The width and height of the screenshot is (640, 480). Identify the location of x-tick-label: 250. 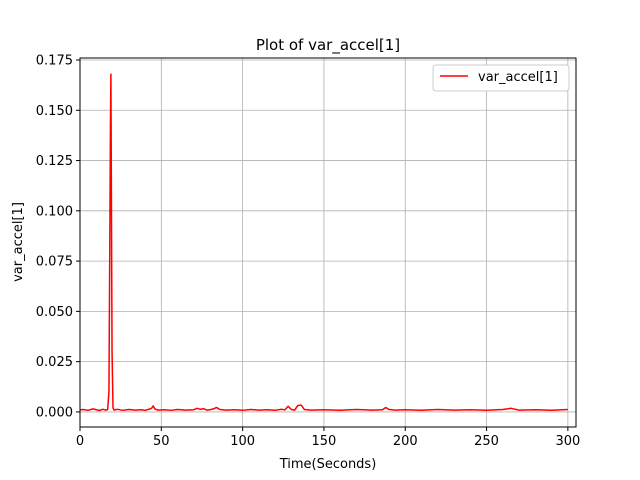
(486, 441).